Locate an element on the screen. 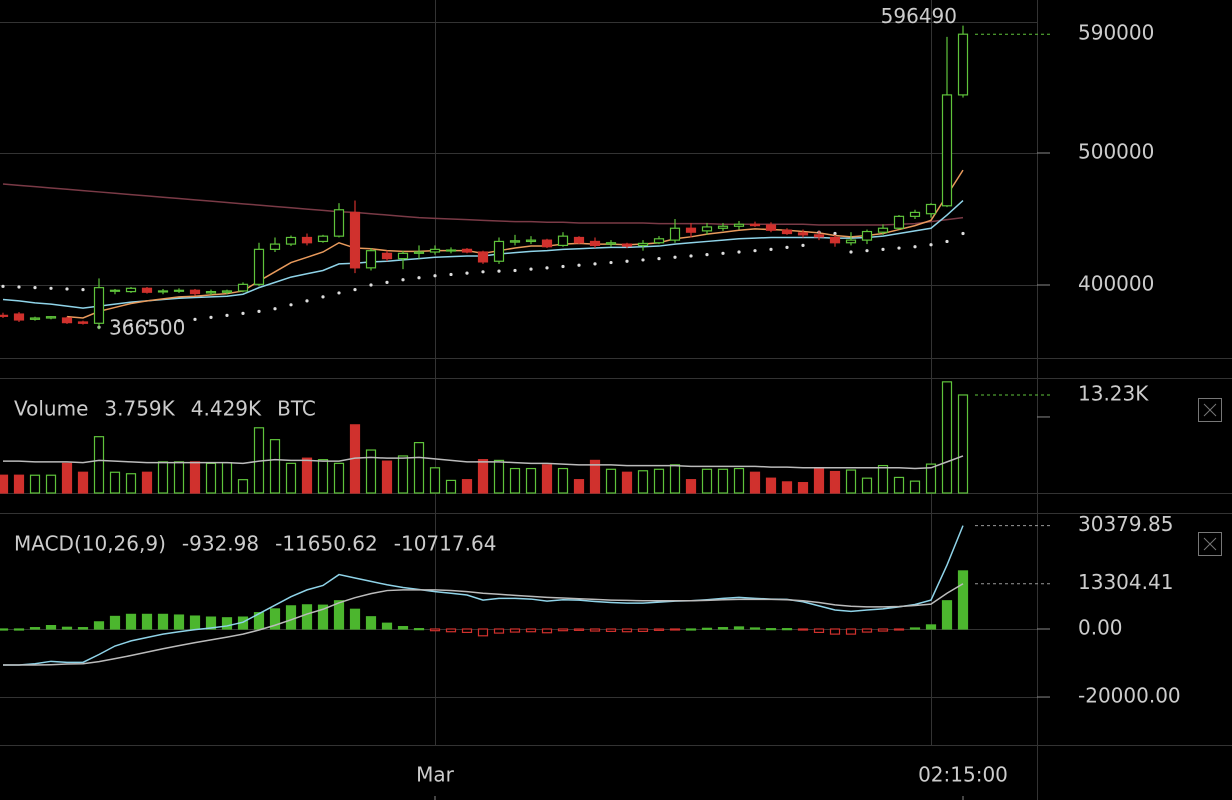  legend-text: -10717.64 is located at coordinates (445, 544).